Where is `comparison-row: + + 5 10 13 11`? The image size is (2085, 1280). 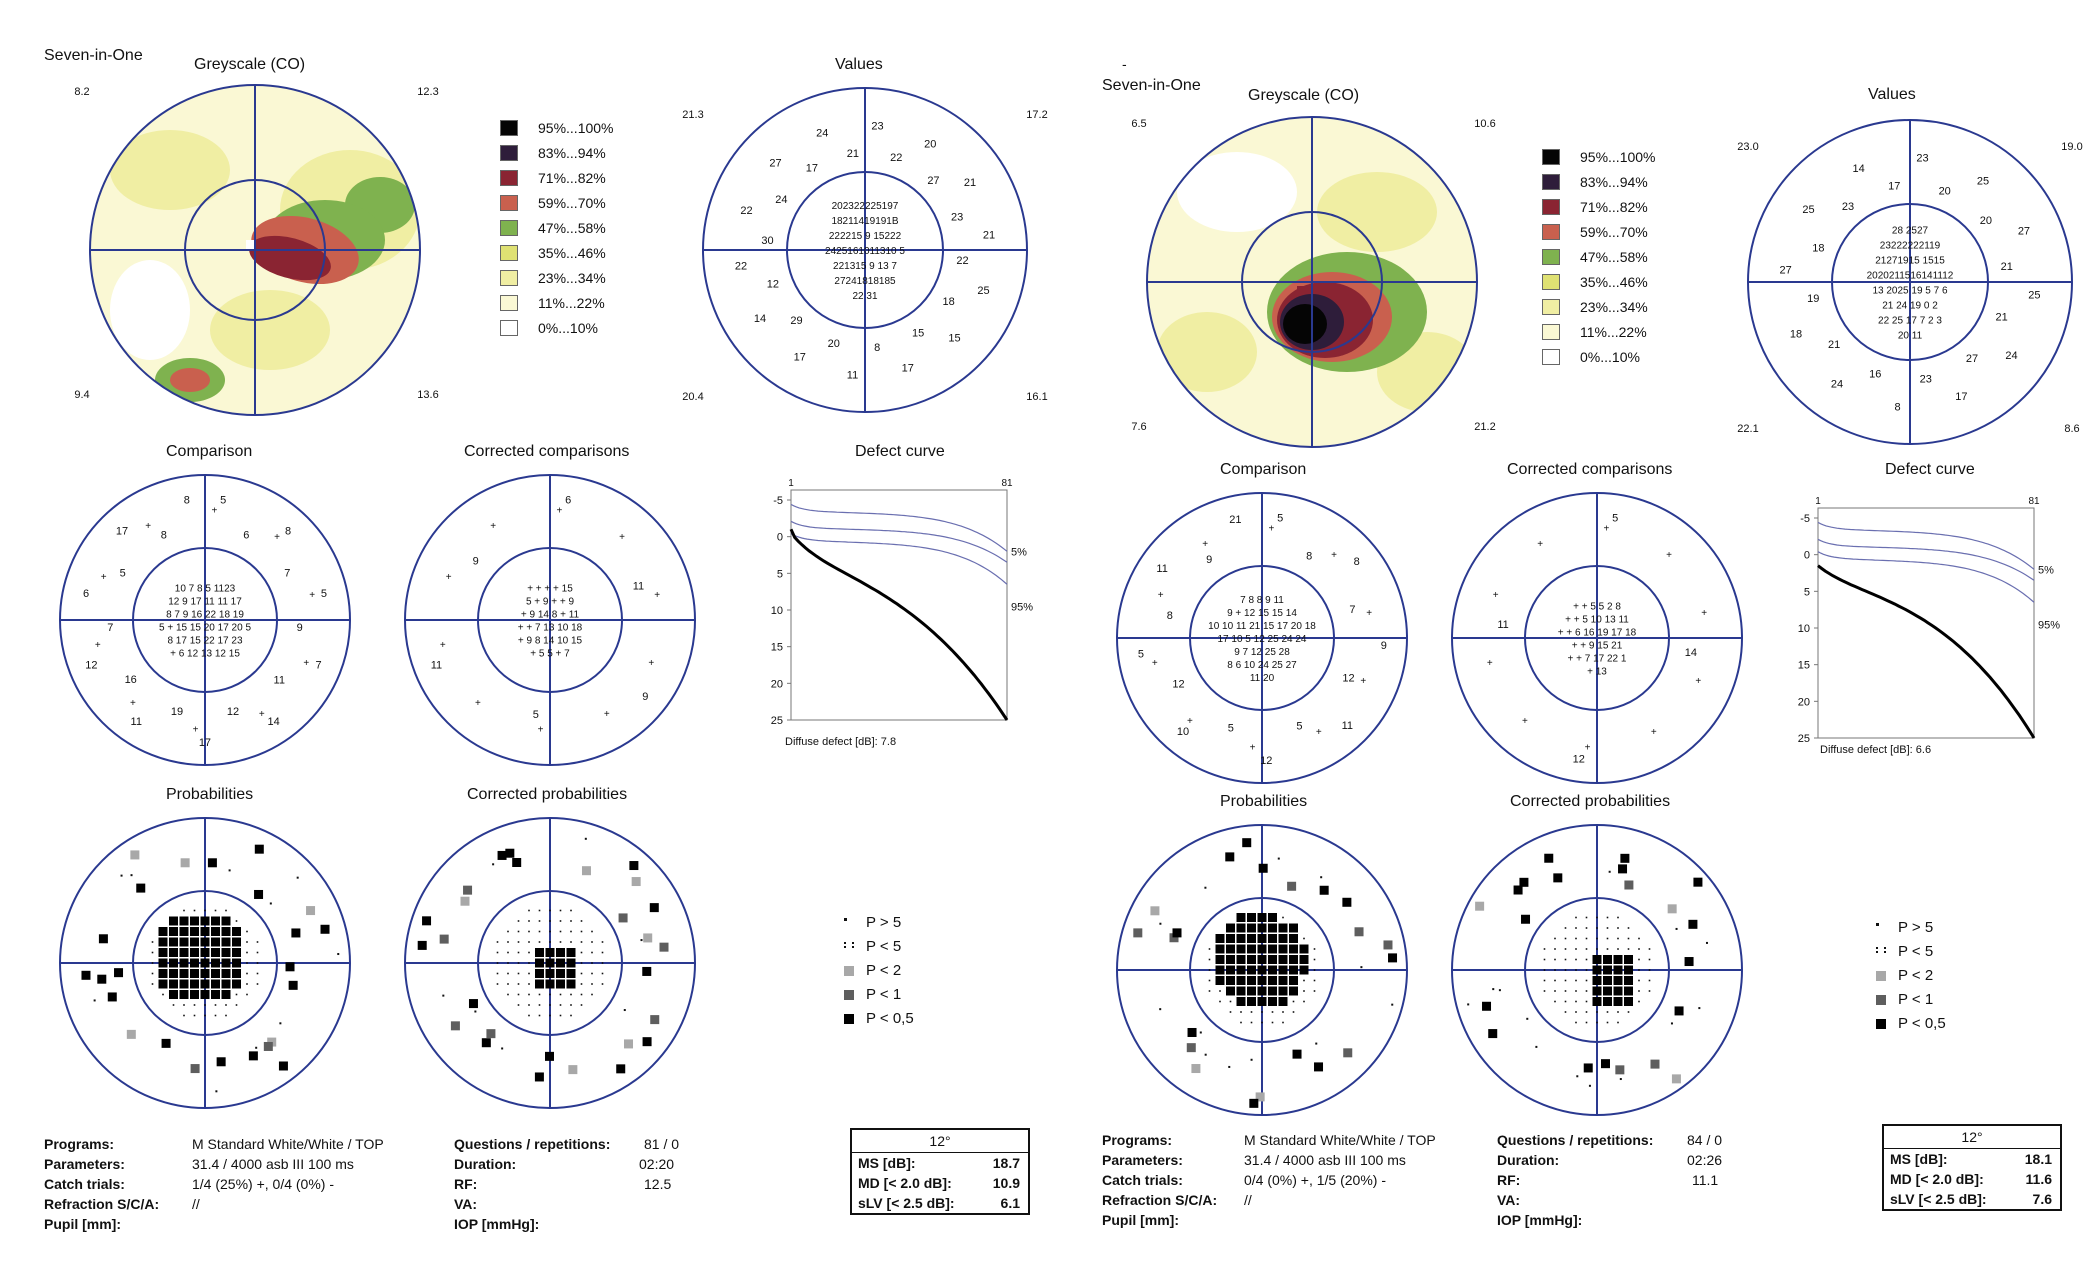
comparison-row: + + 5 10 13 11 is located at coordinates (1597, 620).